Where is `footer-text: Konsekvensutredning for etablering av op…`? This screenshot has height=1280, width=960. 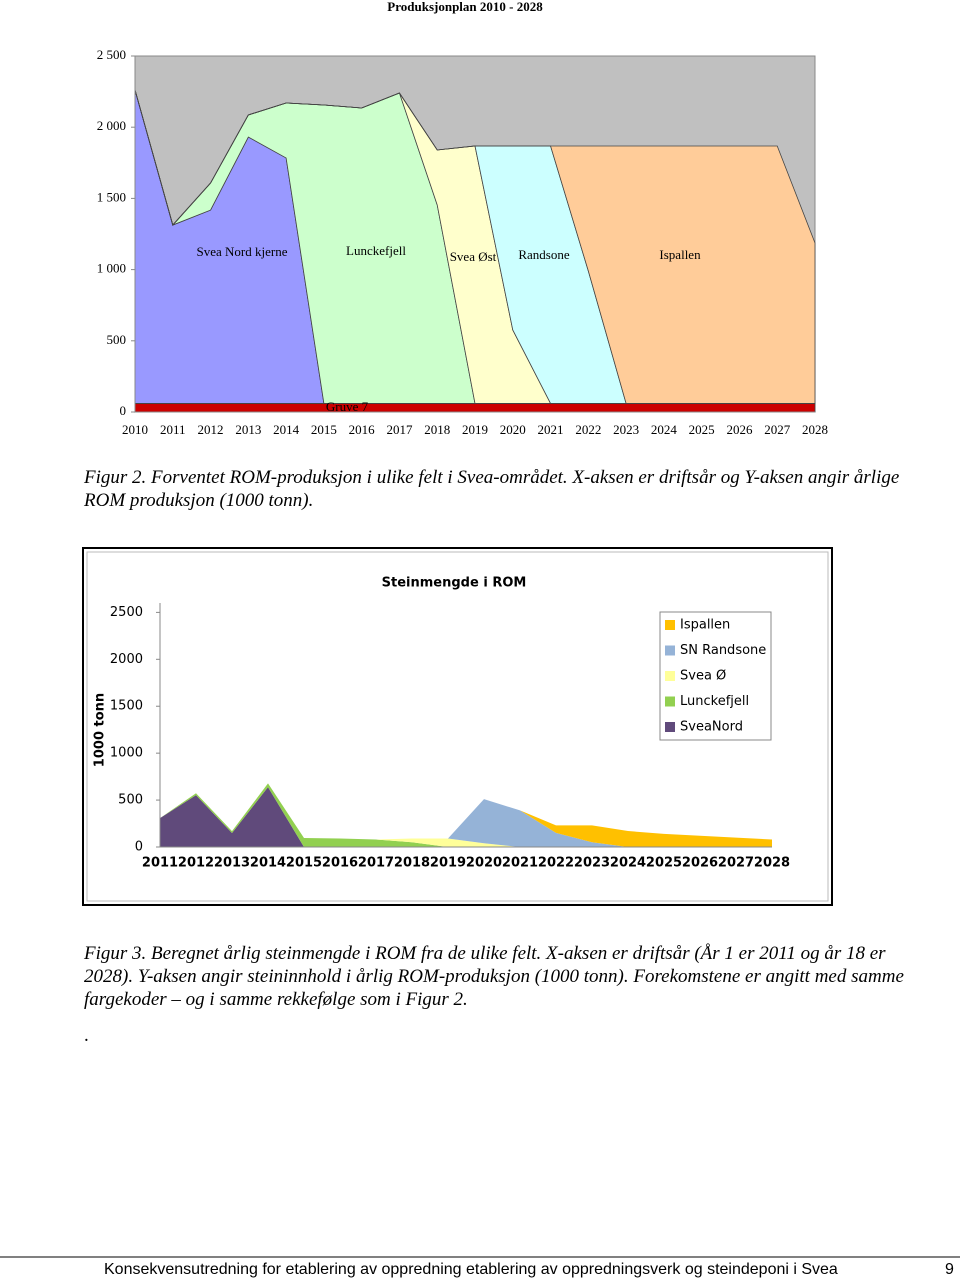
footer-text: Konsekvensutredning for etablering av op… is located at coordinates (471, 1269).